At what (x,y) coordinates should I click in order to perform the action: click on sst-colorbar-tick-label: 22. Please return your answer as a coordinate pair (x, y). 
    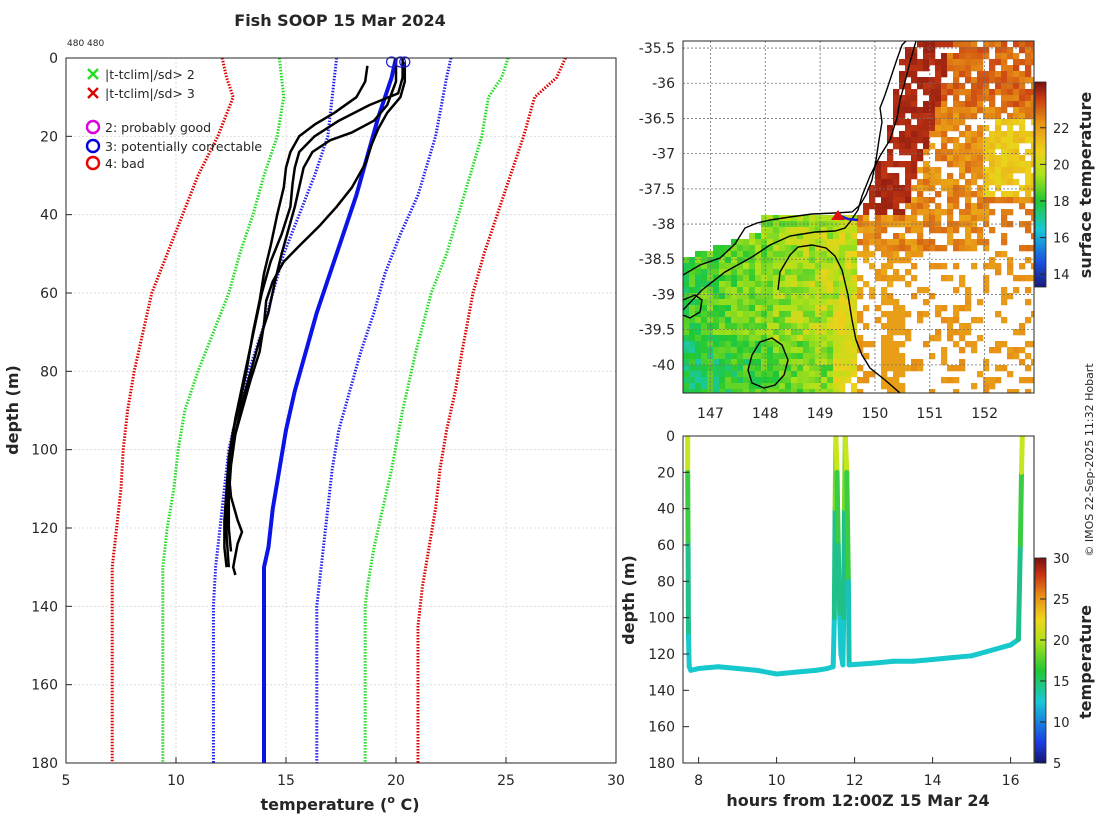
    Looking at the image, I should click on (1061, 129).